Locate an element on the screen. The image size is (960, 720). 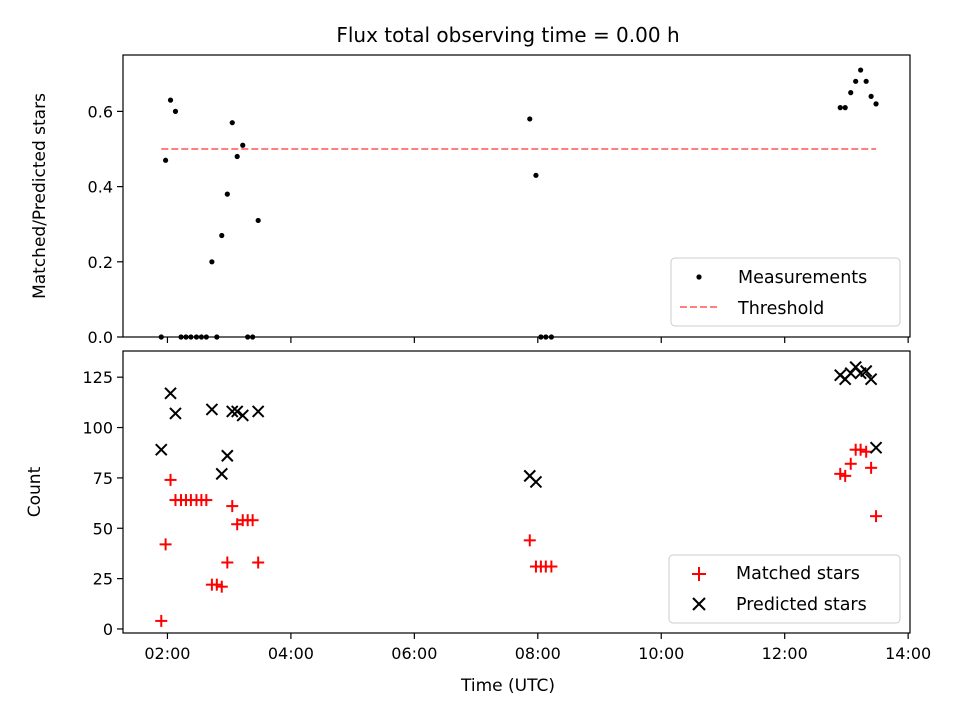
ratio-y-tick-label: 0.2 is located at coordinates (100, 262).